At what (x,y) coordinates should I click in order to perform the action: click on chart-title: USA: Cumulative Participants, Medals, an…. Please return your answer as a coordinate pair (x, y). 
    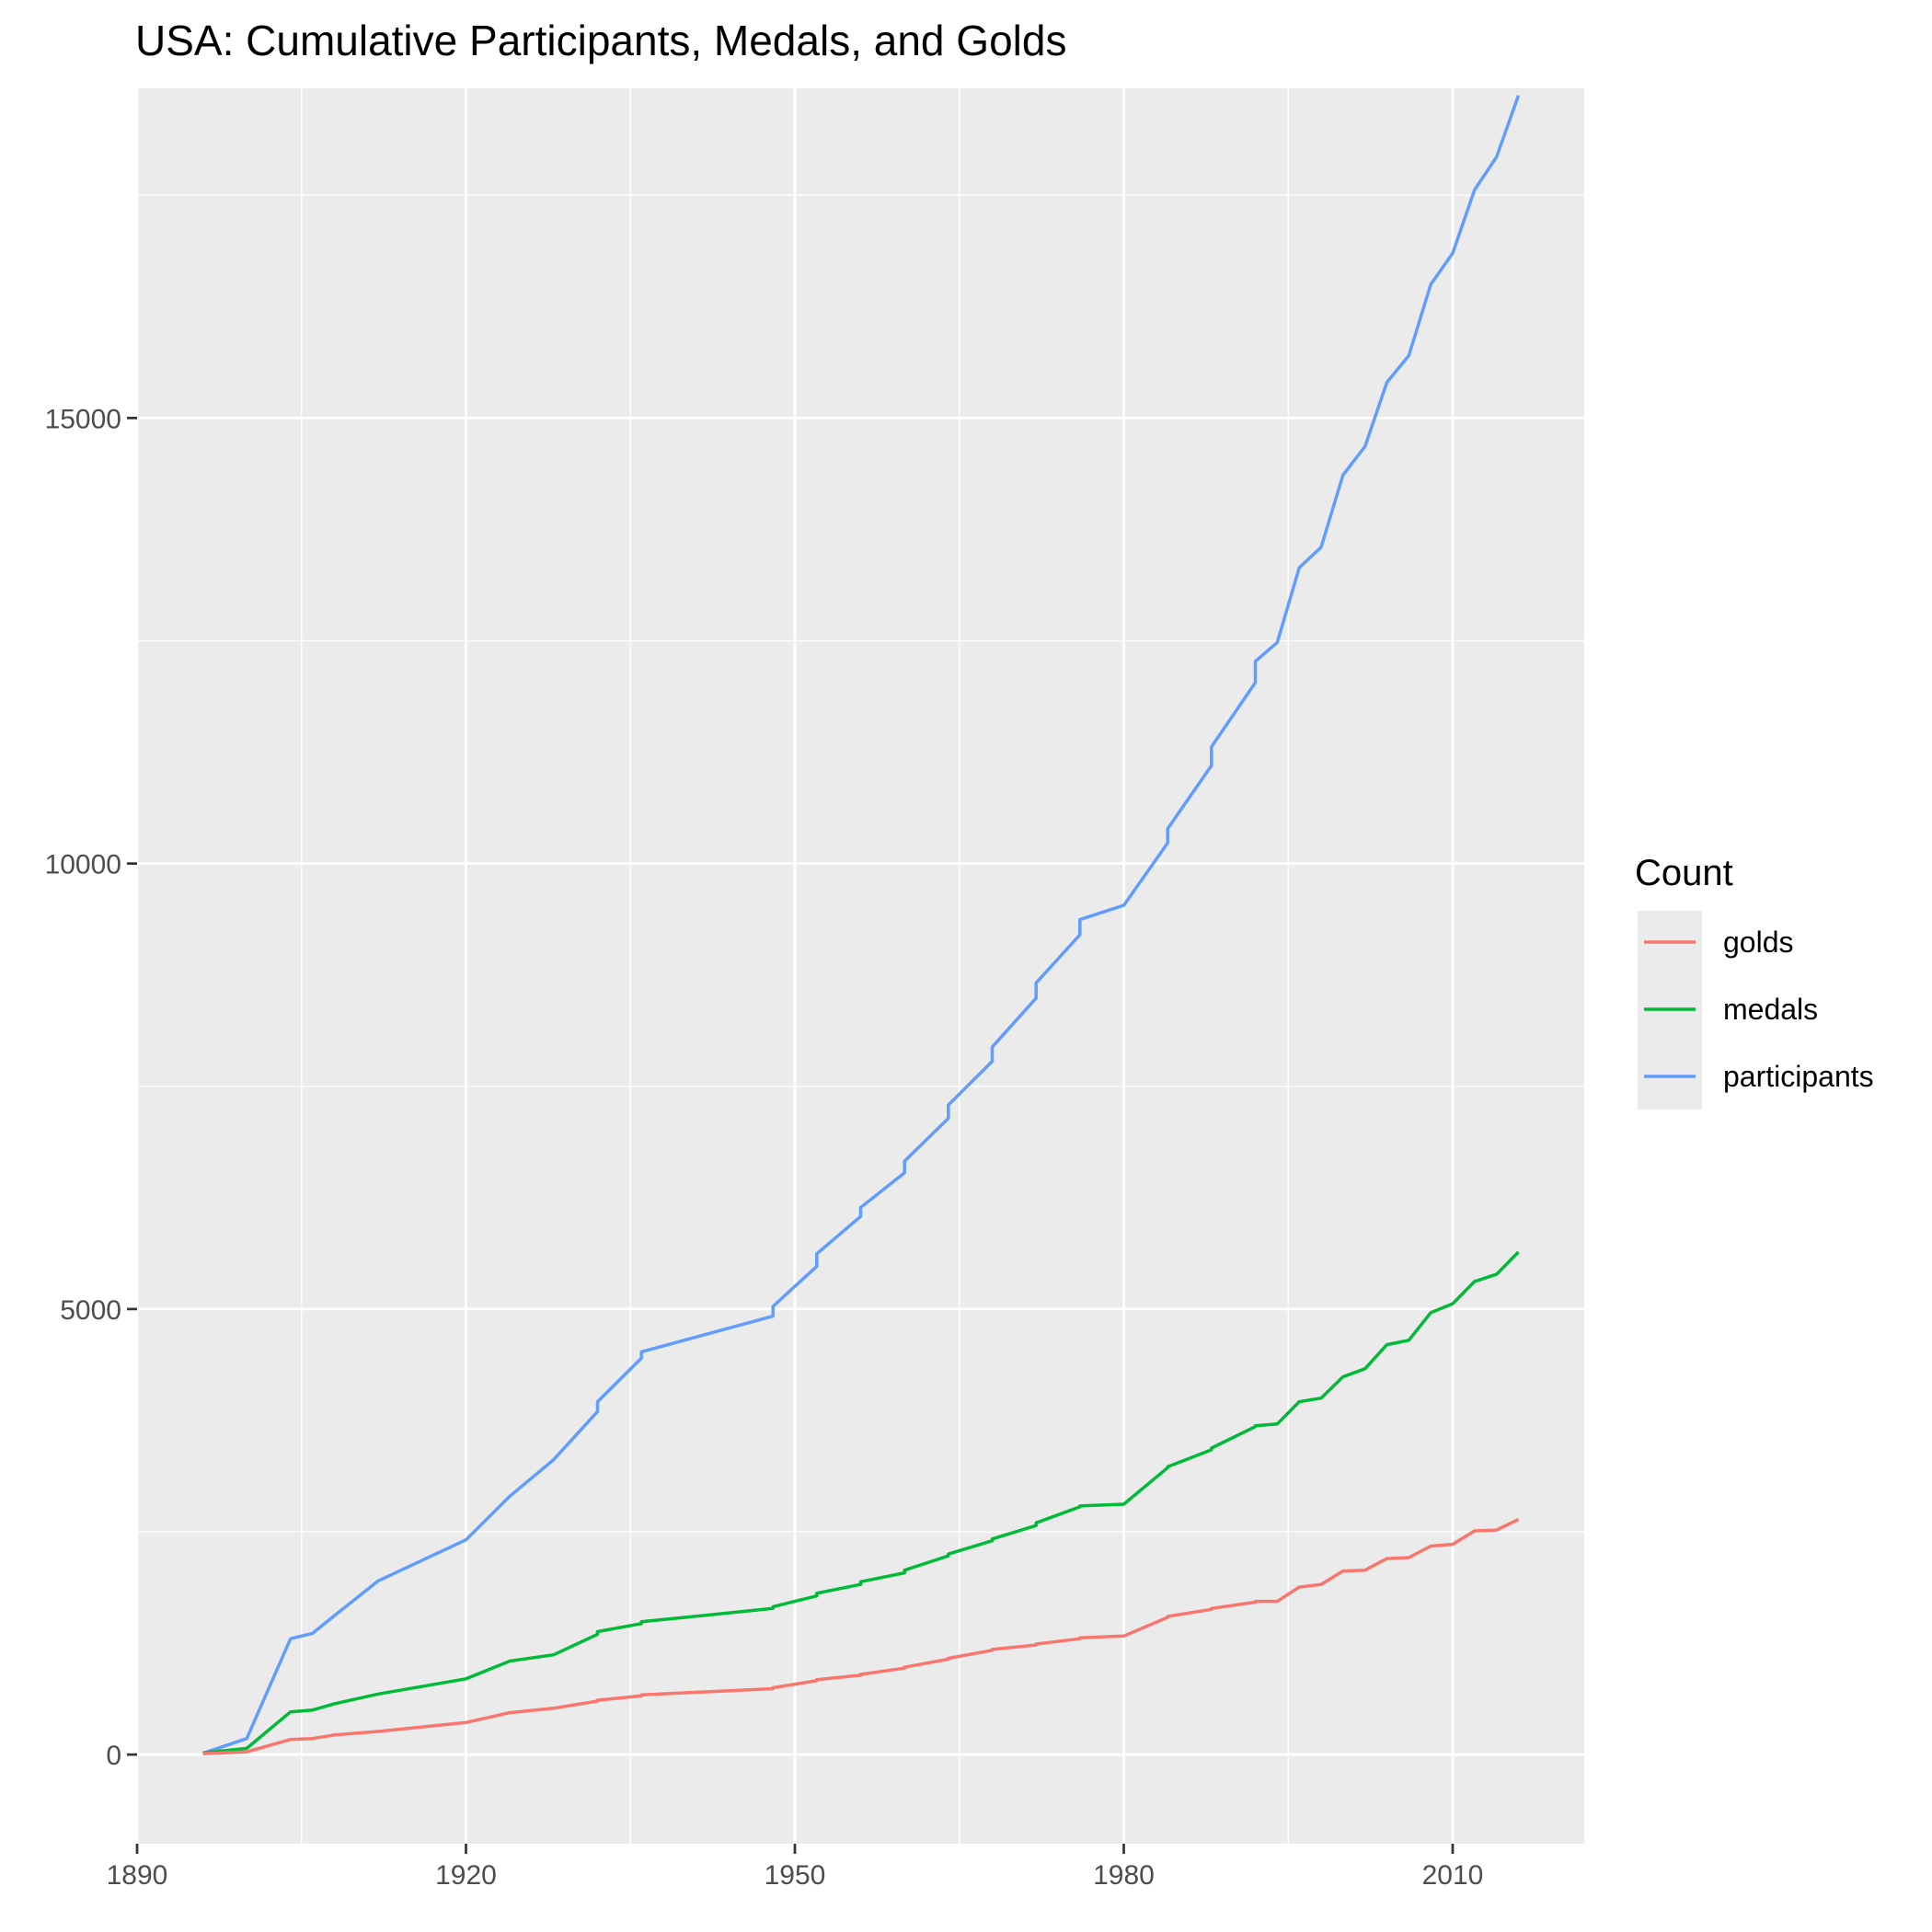
    Looking at the image, I should click on (600, 40).